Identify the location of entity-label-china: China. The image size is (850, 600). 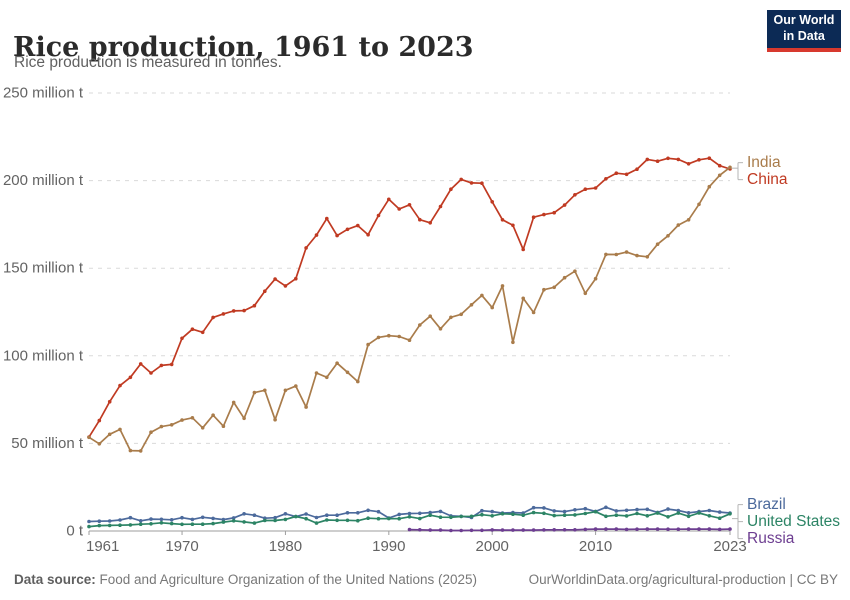
(767, 179).